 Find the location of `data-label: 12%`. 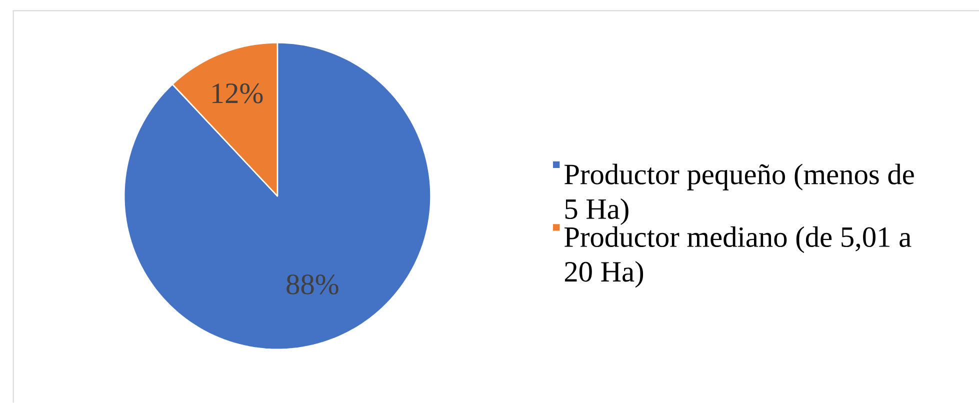

data-label: 12% is located at coordinates (237, 94).